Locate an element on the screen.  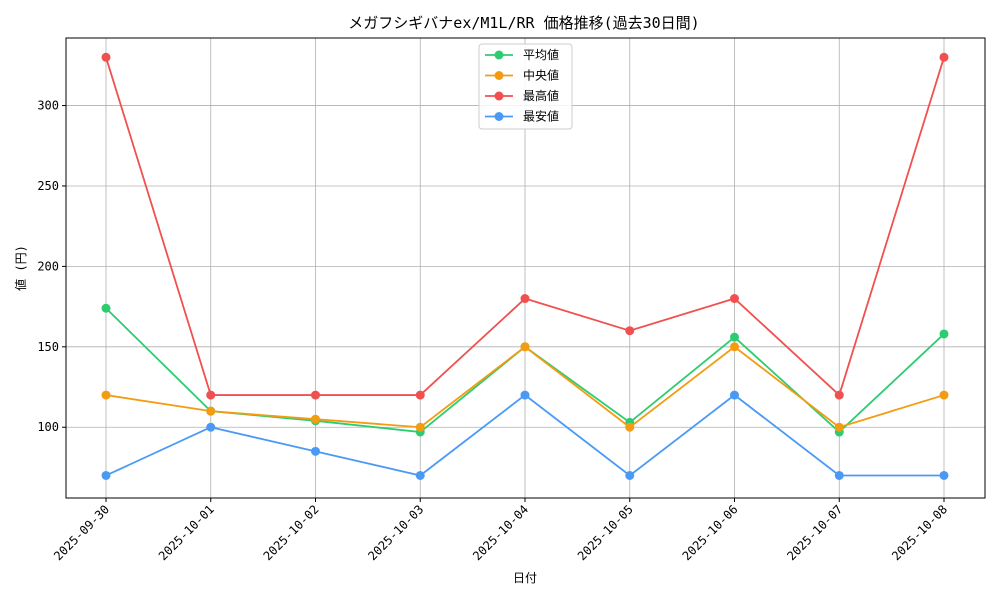
x-tick-label: 2025-09-30 is located at coordinates (81, 532).